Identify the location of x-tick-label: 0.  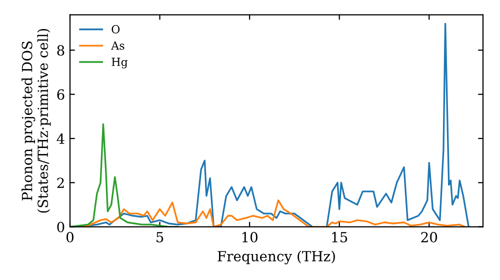
(70, 237).